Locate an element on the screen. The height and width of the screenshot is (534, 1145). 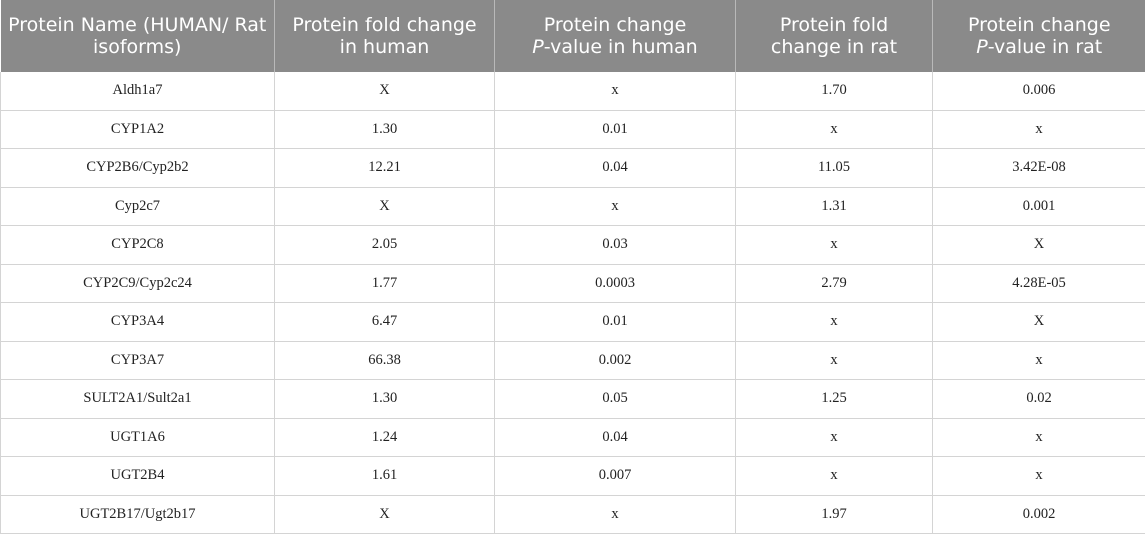
cell-fold-human: 2.05 is located at coordinates (385, 245).